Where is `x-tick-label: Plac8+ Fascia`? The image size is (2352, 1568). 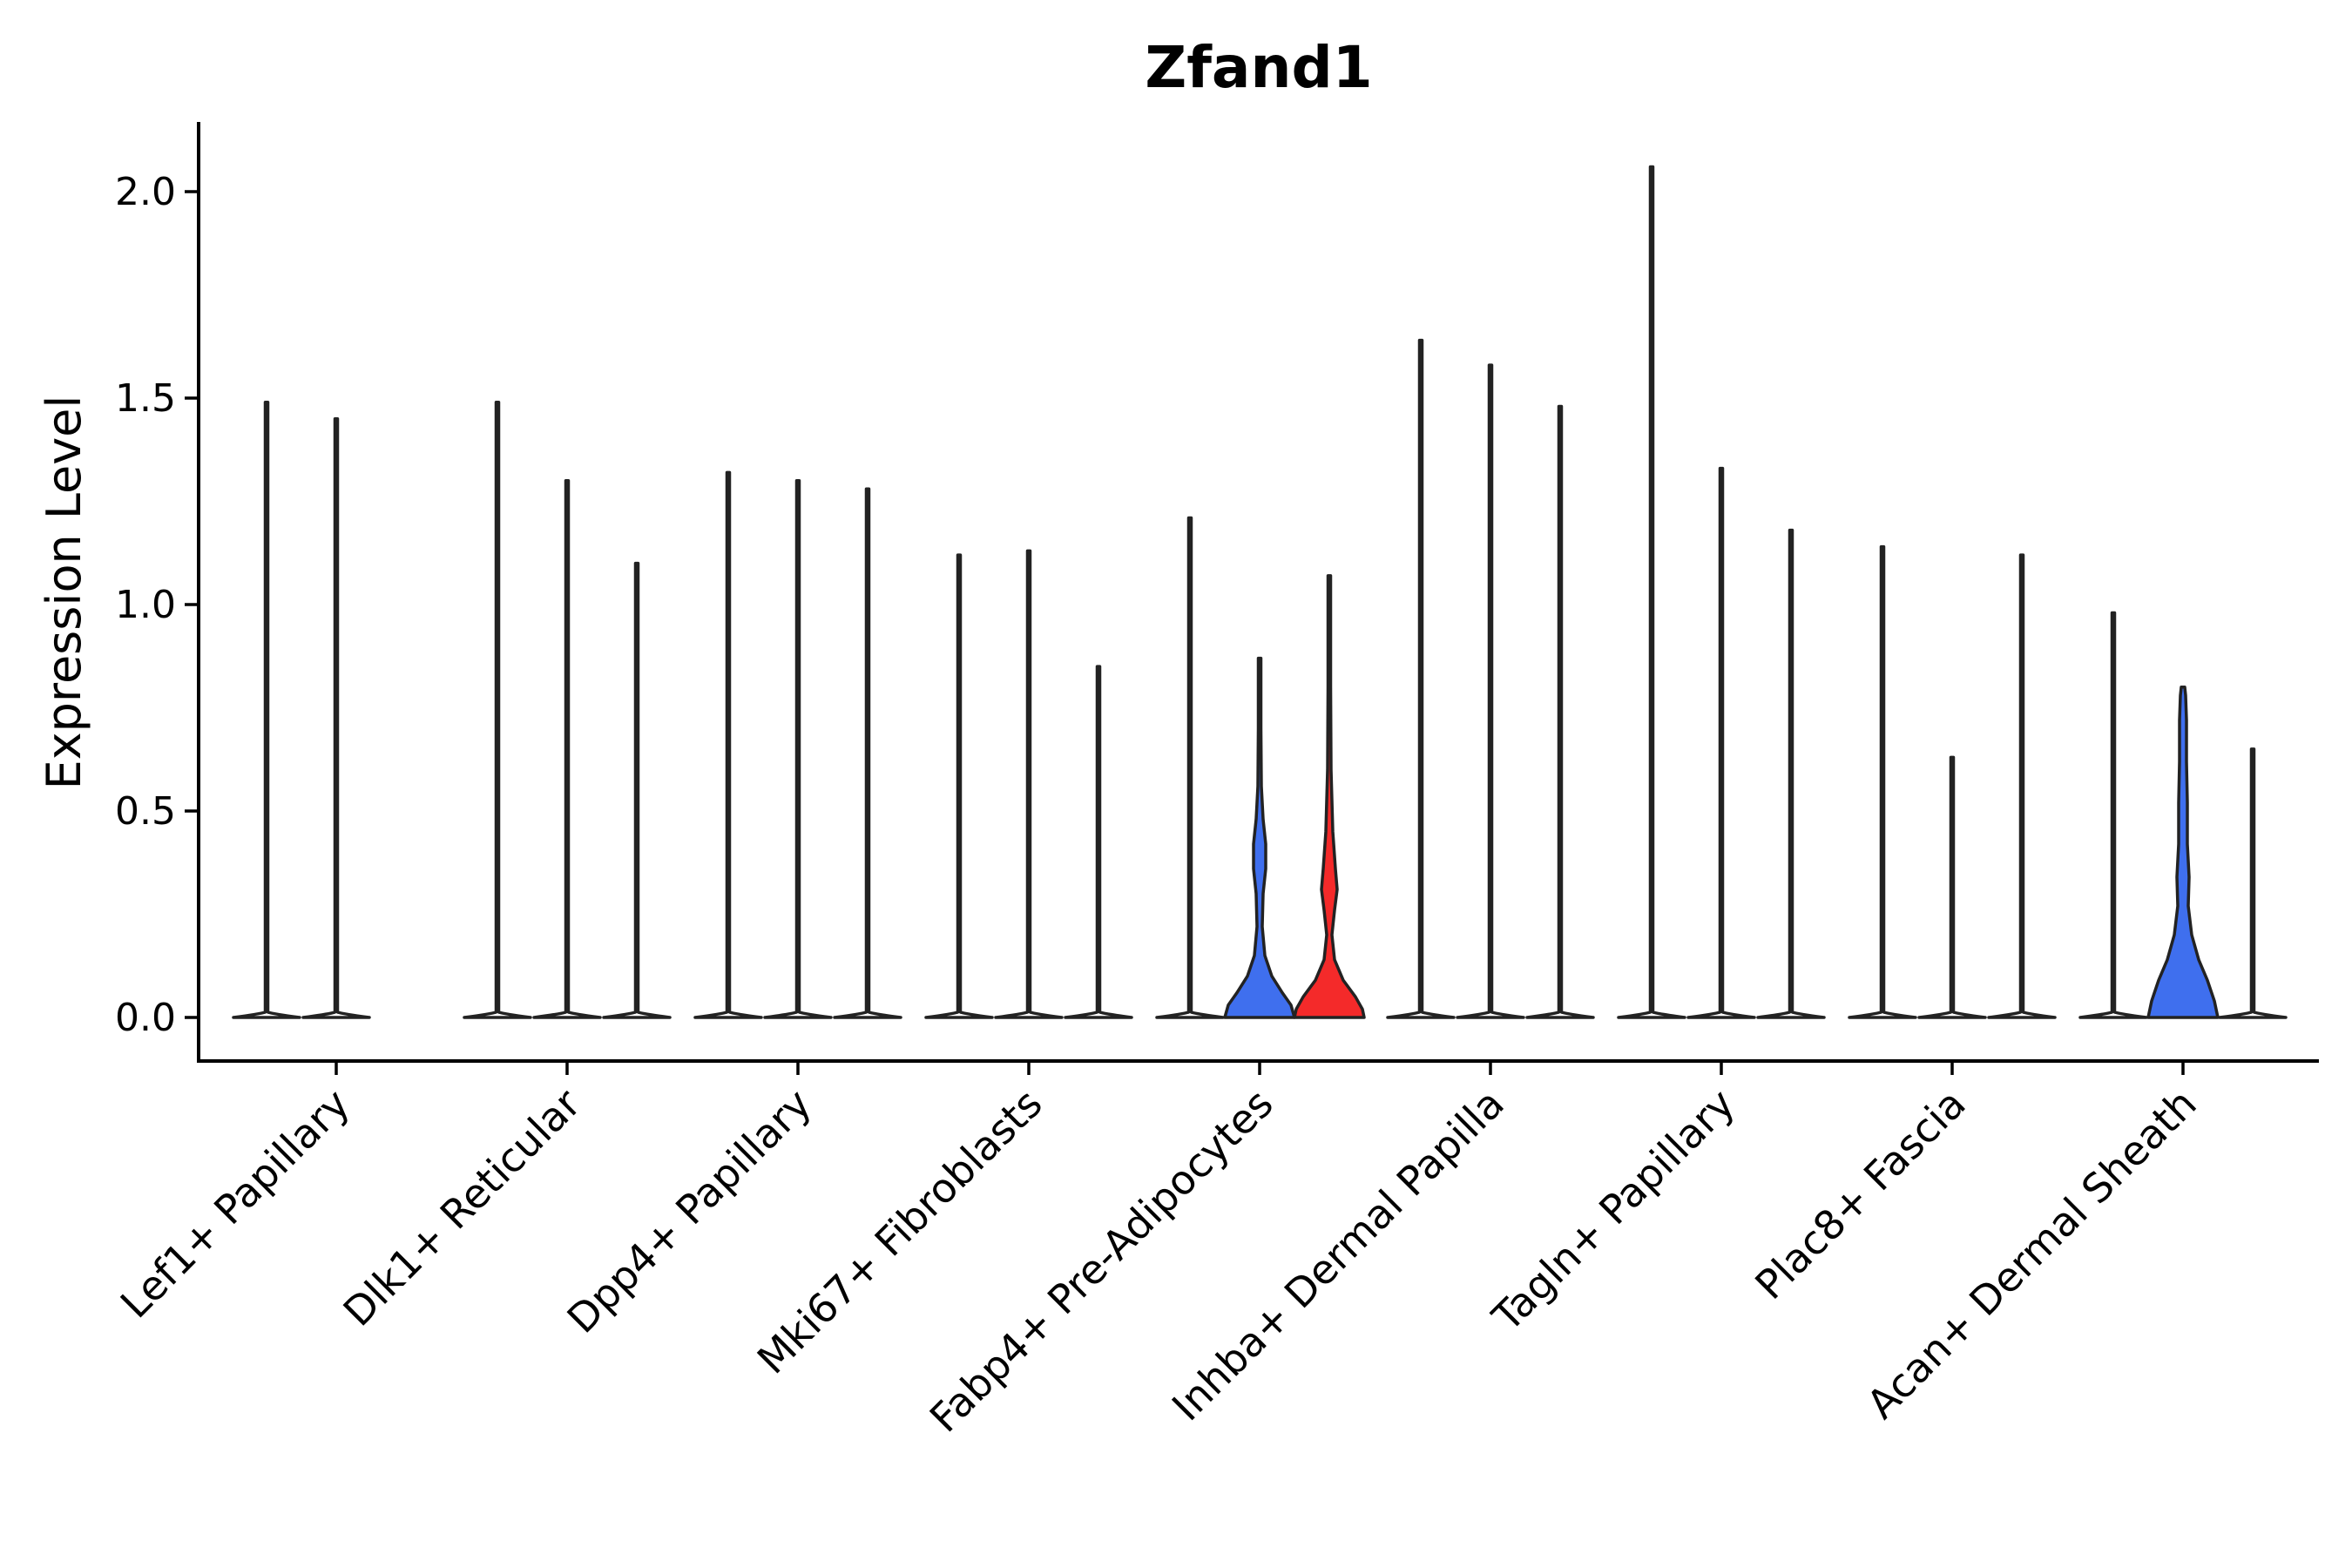 x-tick-label: Plac8+ Fascia is located at coordinates (1860, 1194).